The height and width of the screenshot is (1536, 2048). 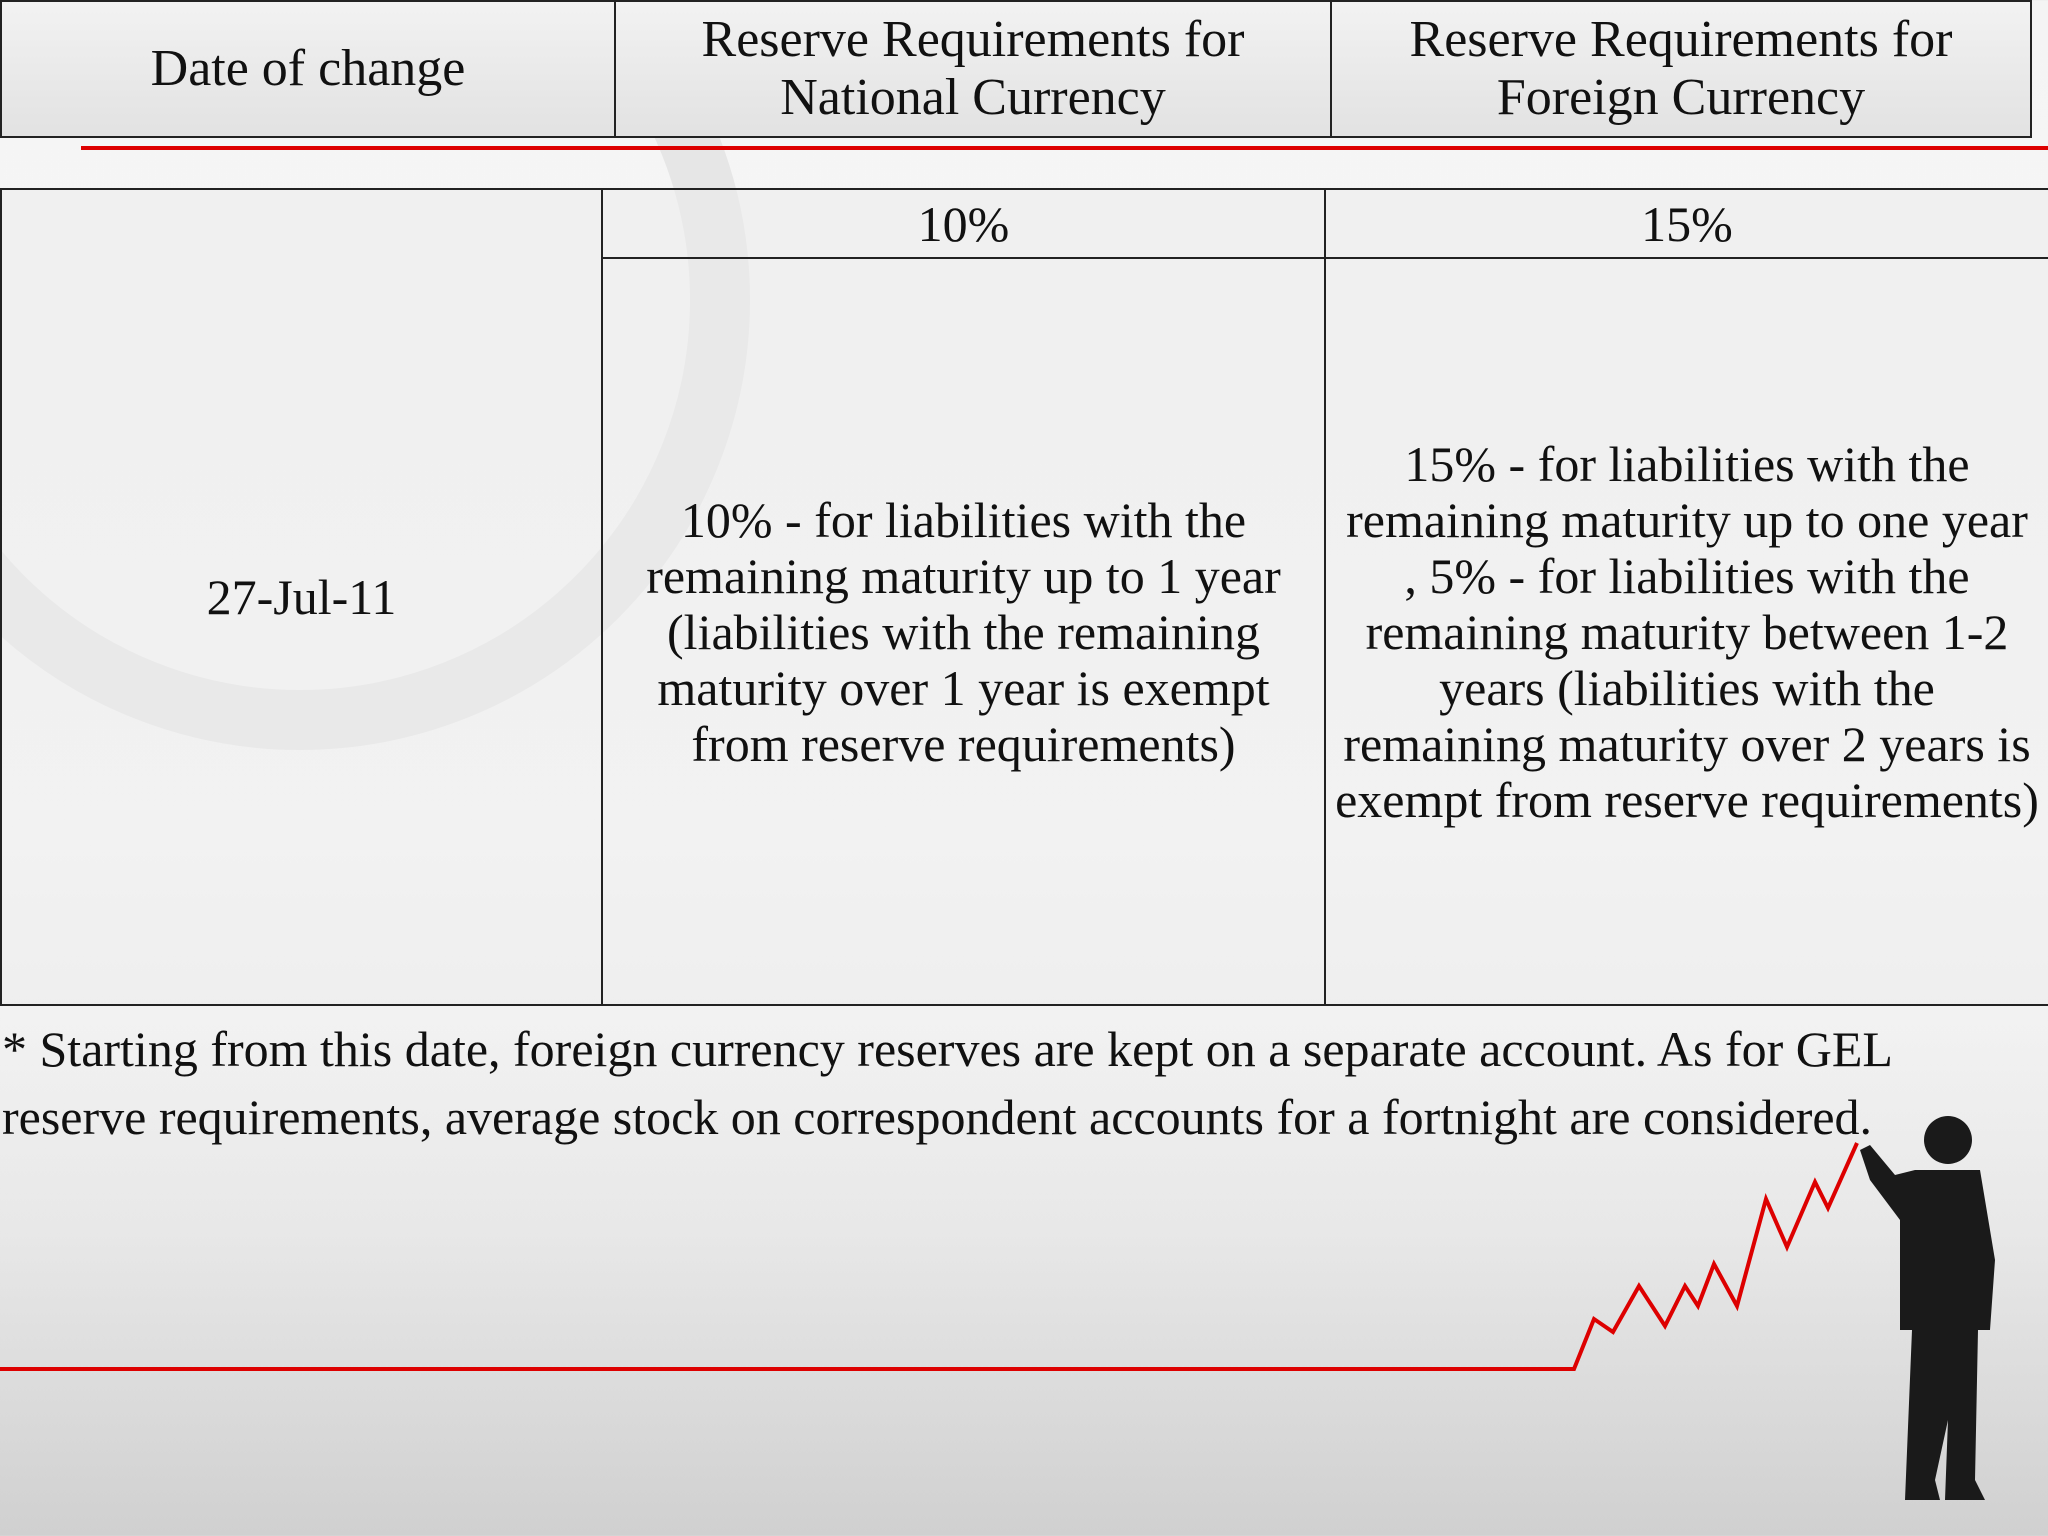 What do you see at coordinates (929, 1256) in the screenshot?
I see `growth-line` at bounding box center [929, 1256].